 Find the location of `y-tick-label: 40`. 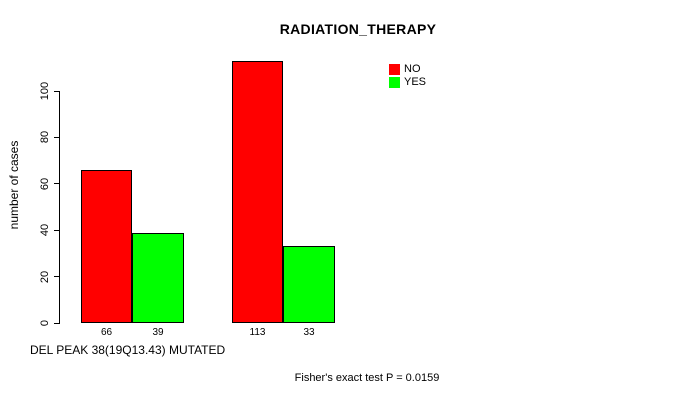

y-tick-label: 40 is located at coordinates (45, 230).